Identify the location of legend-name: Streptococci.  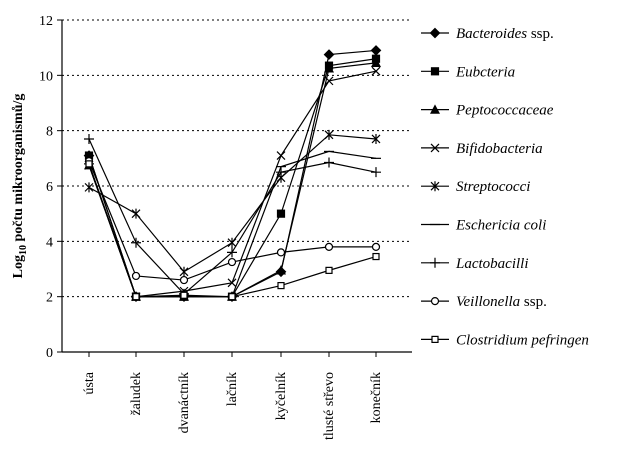
(493, 187).